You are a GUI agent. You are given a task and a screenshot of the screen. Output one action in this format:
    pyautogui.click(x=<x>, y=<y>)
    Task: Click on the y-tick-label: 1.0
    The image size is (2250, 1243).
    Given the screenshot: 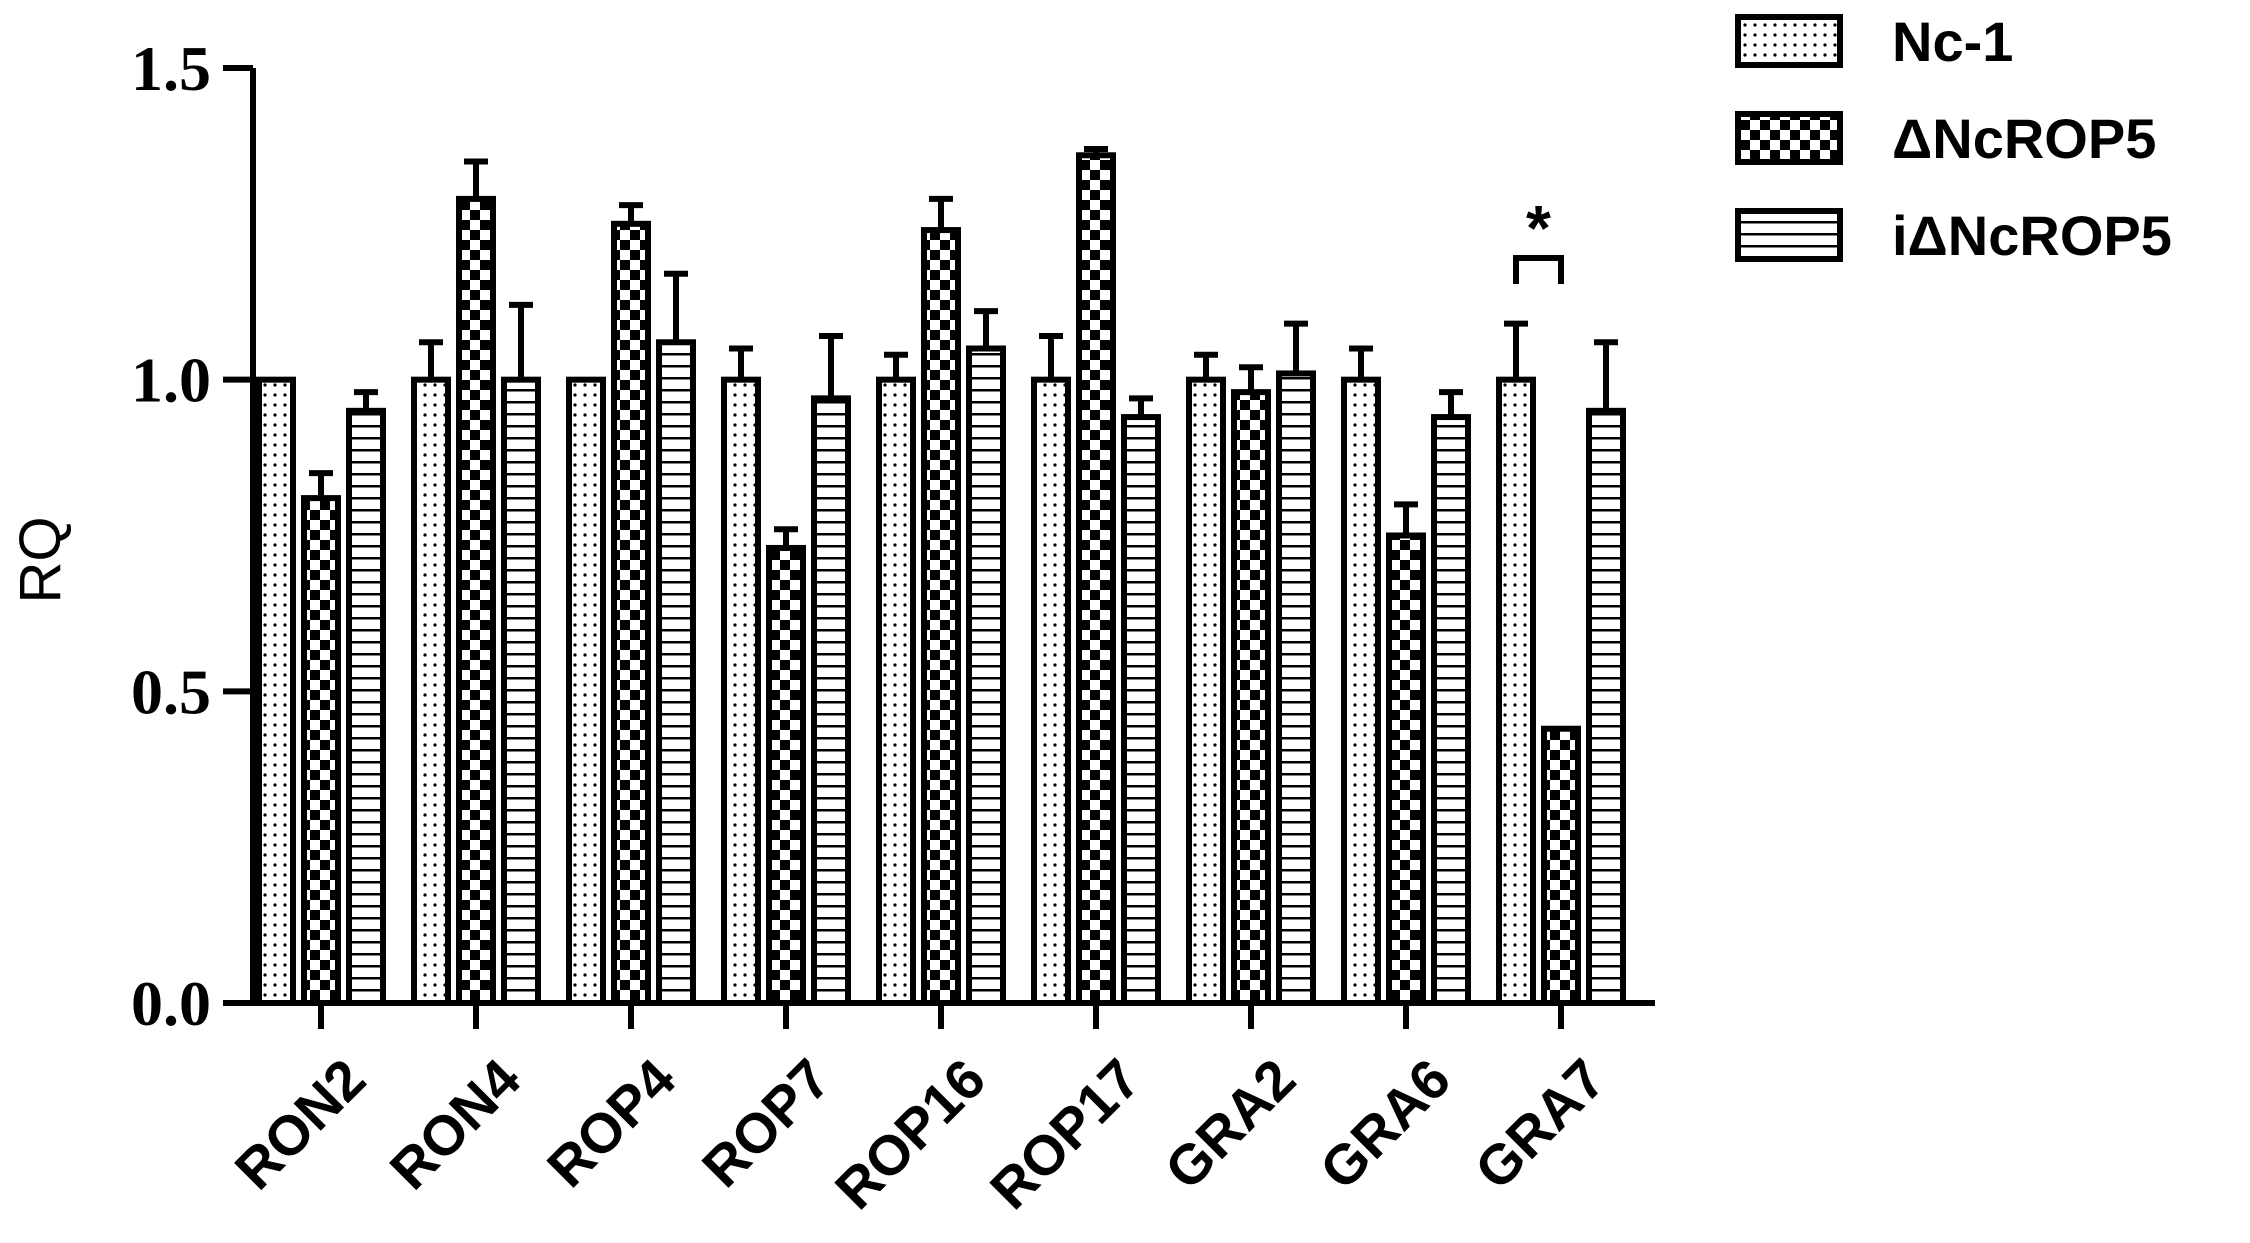 What is the action you would take?
    pyautogui.click(x=171, y=380)
    